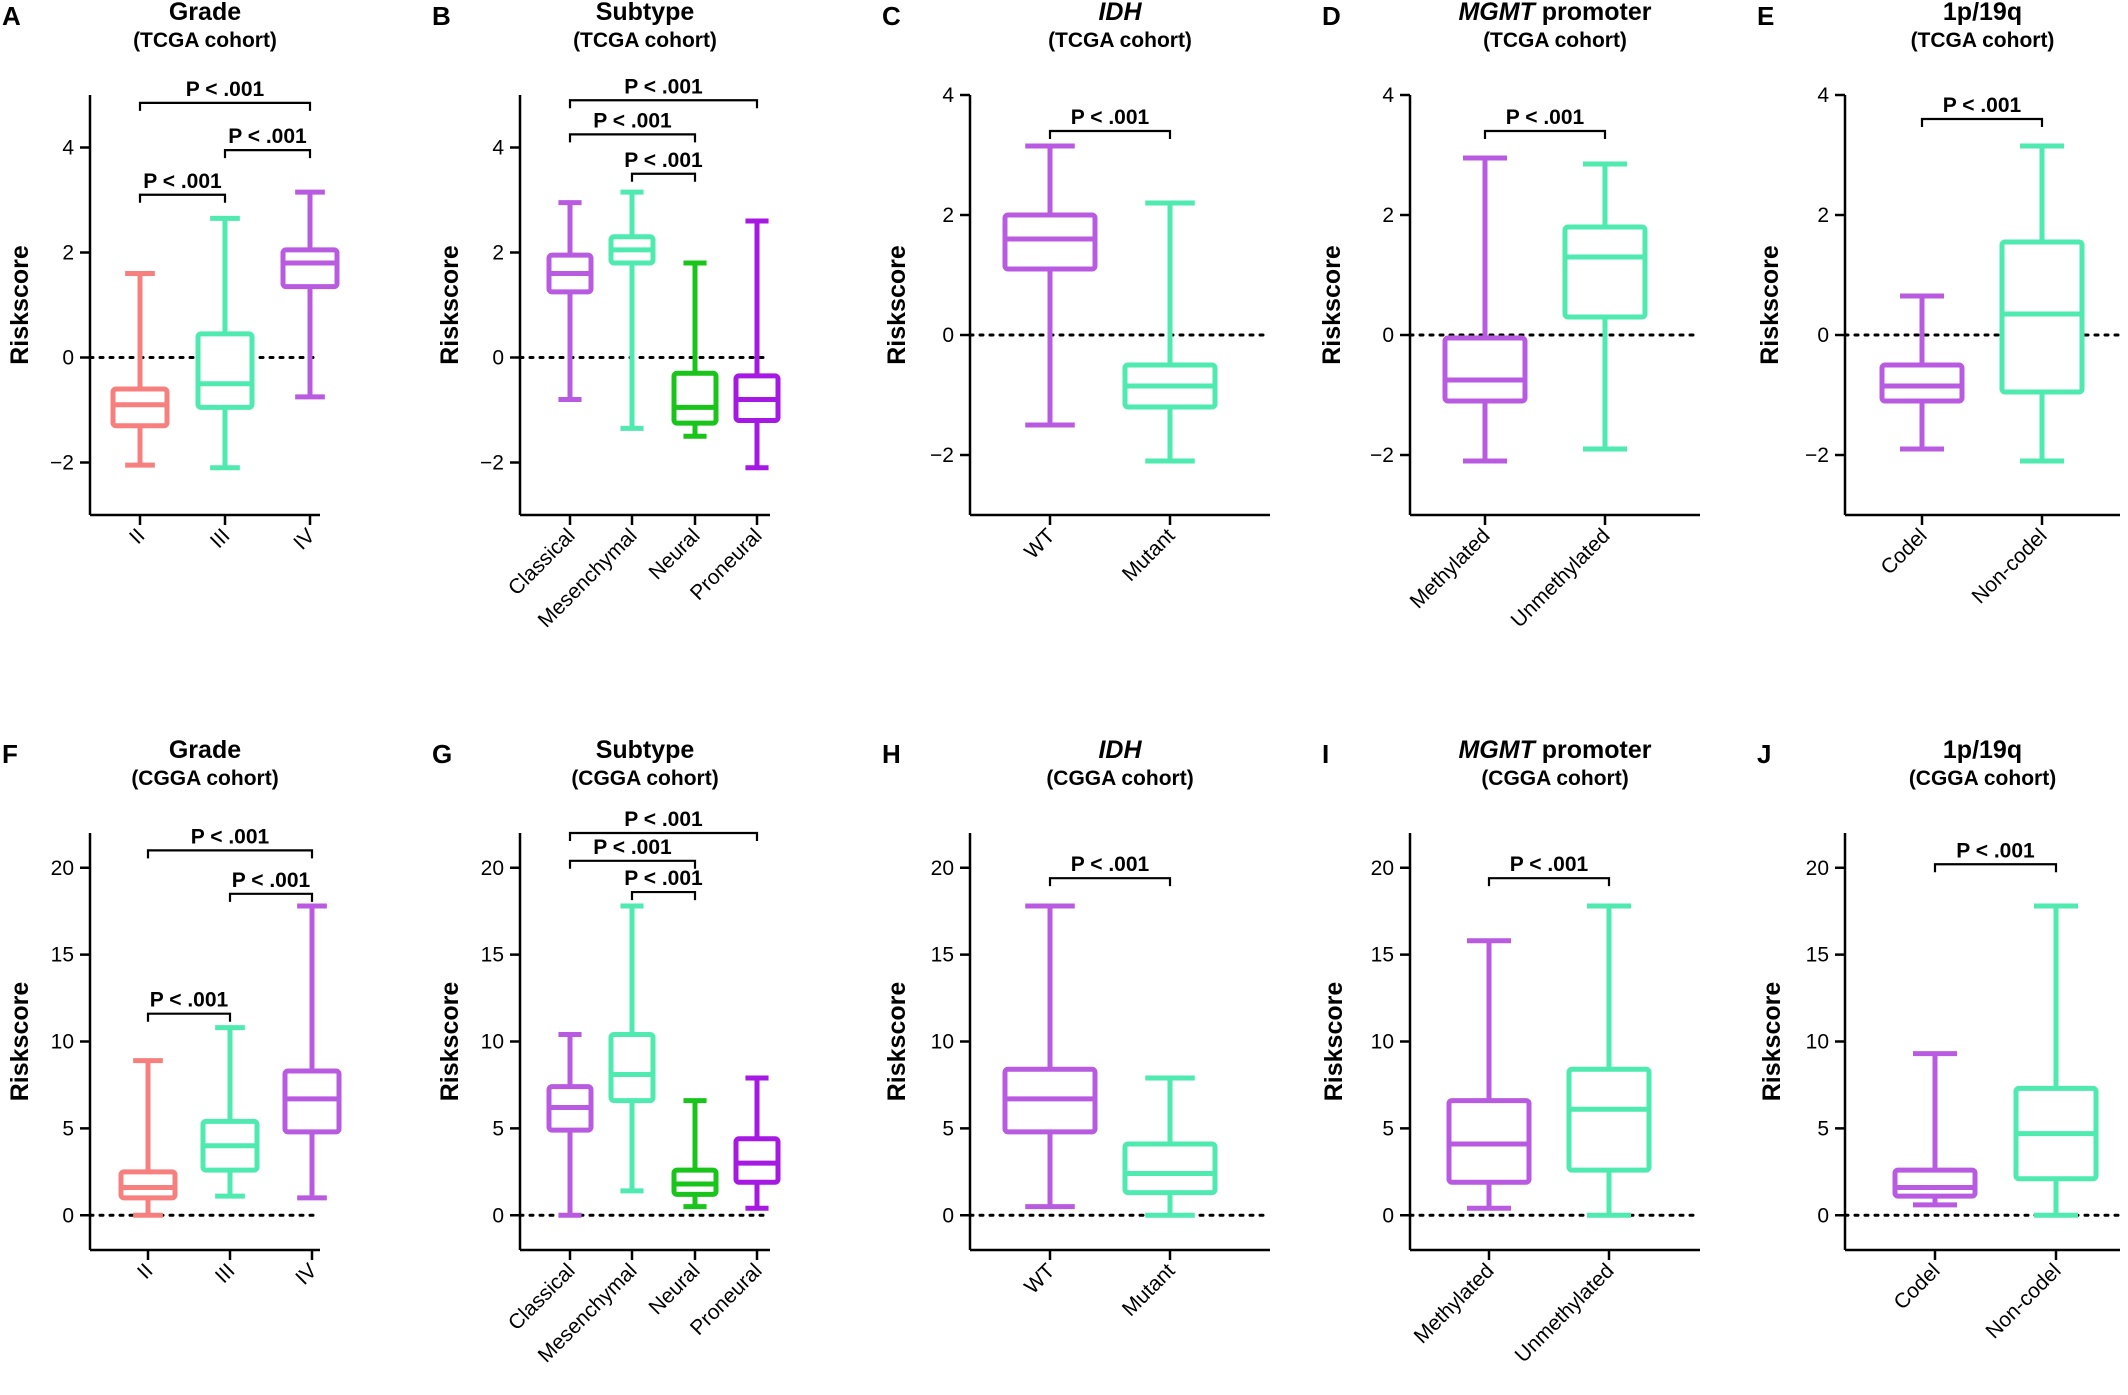 This screenshot has width=2128, height=1395. Describe the element at coordinates (695, 1154) in the screenshot. I see `box-neural` at that location.